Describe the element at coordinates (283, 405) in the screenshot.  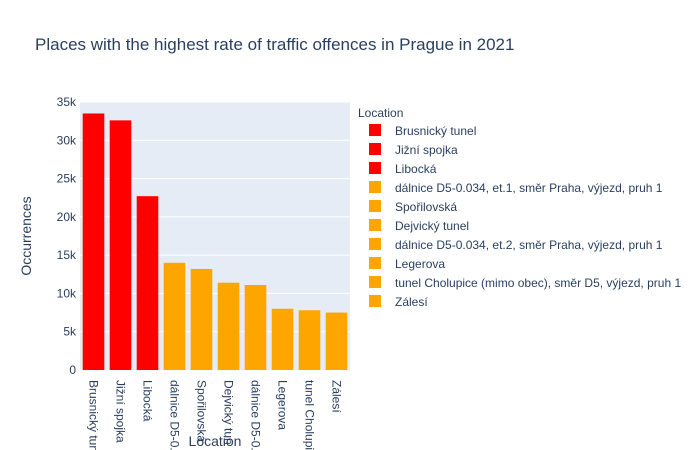
I see `x-tick-label: Legerova` at that location.